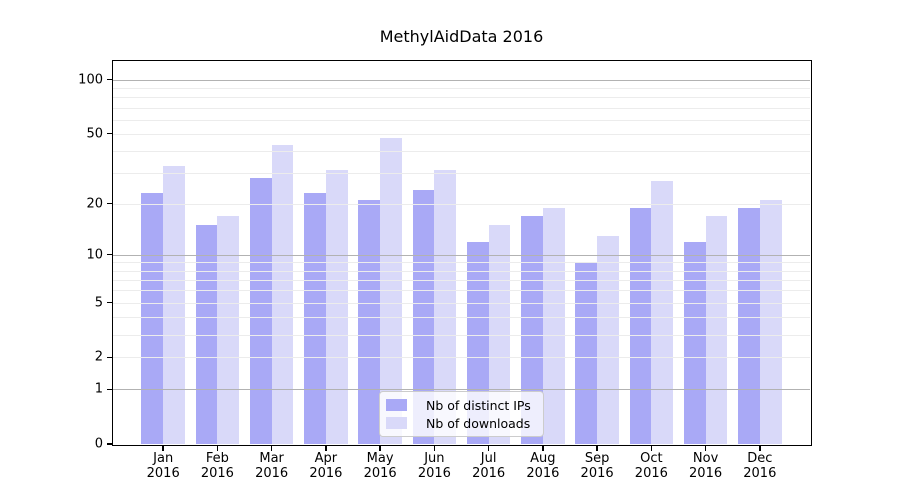  I want to click on x-tick-label: Jul 2016, so click(489, 466).